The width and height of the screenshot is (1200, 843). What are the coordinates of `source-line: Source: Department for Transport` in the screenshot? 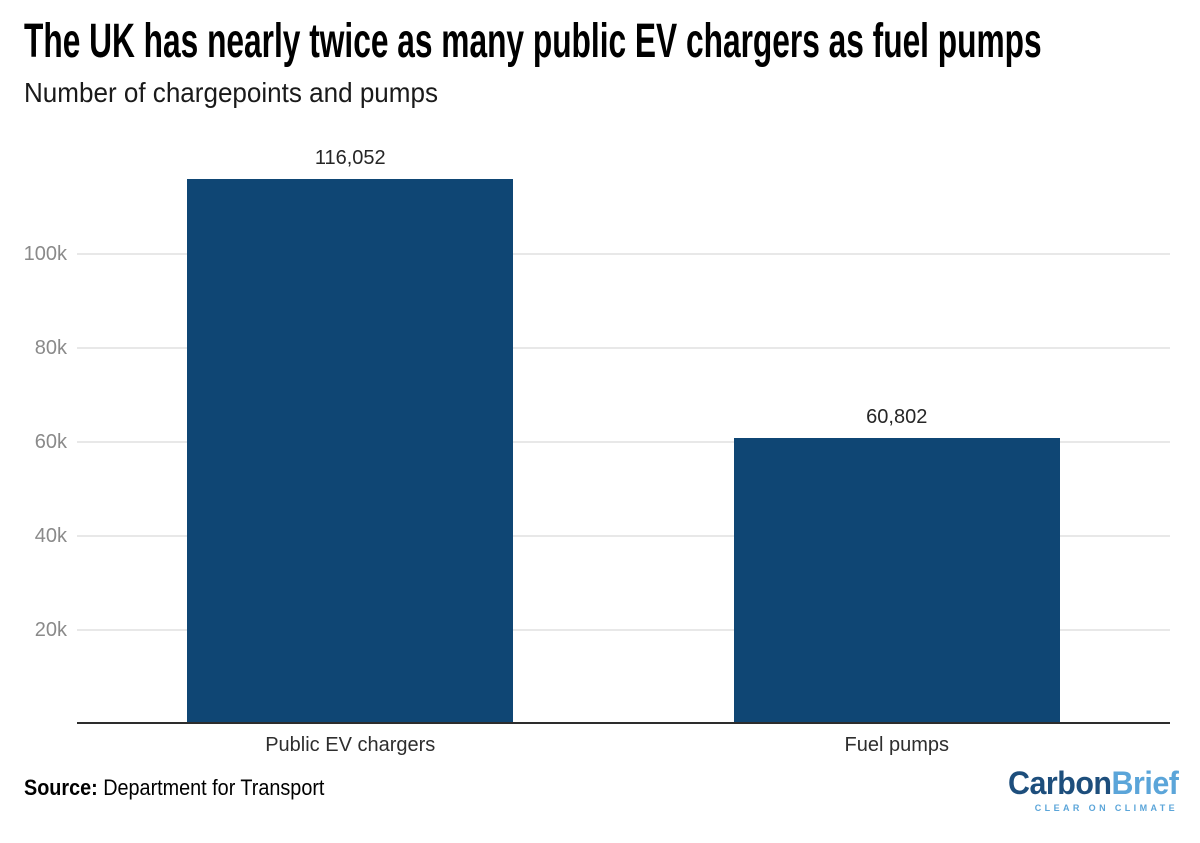 It's located at (174, 788).